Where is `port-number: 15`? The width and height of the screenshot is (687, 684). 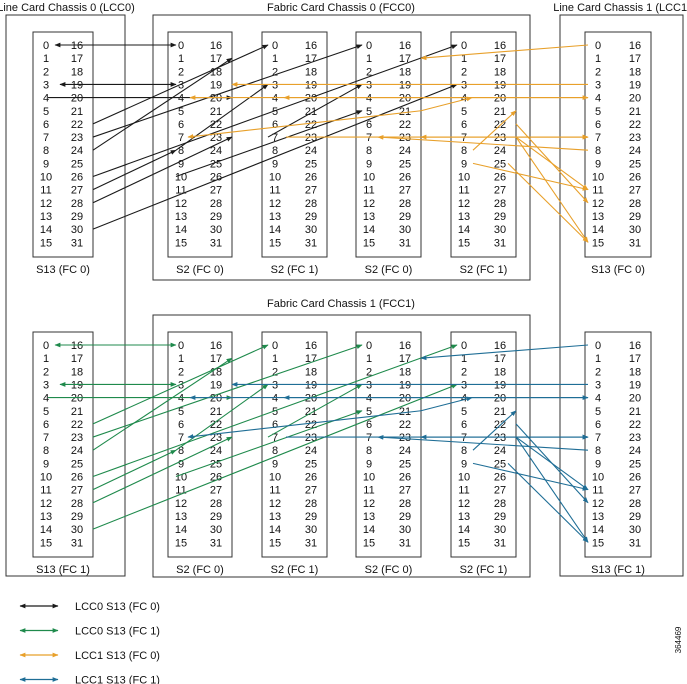
port-number: 15 is located at coordinates (275, 543).